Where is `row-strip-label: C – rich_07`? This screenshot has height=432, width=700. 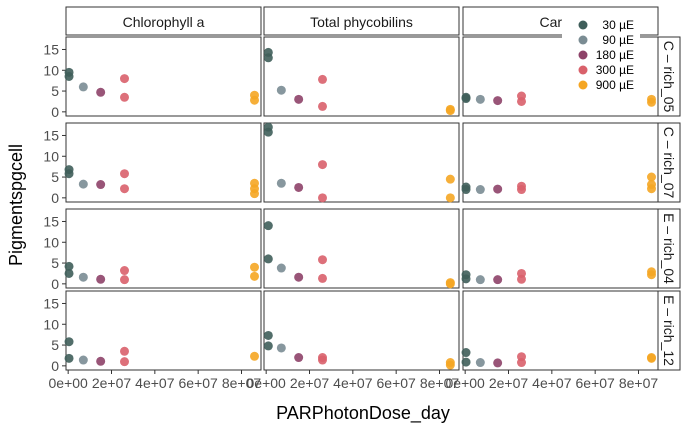 row-strip-label: C – rich_07 is located at coordinates (669, 163).